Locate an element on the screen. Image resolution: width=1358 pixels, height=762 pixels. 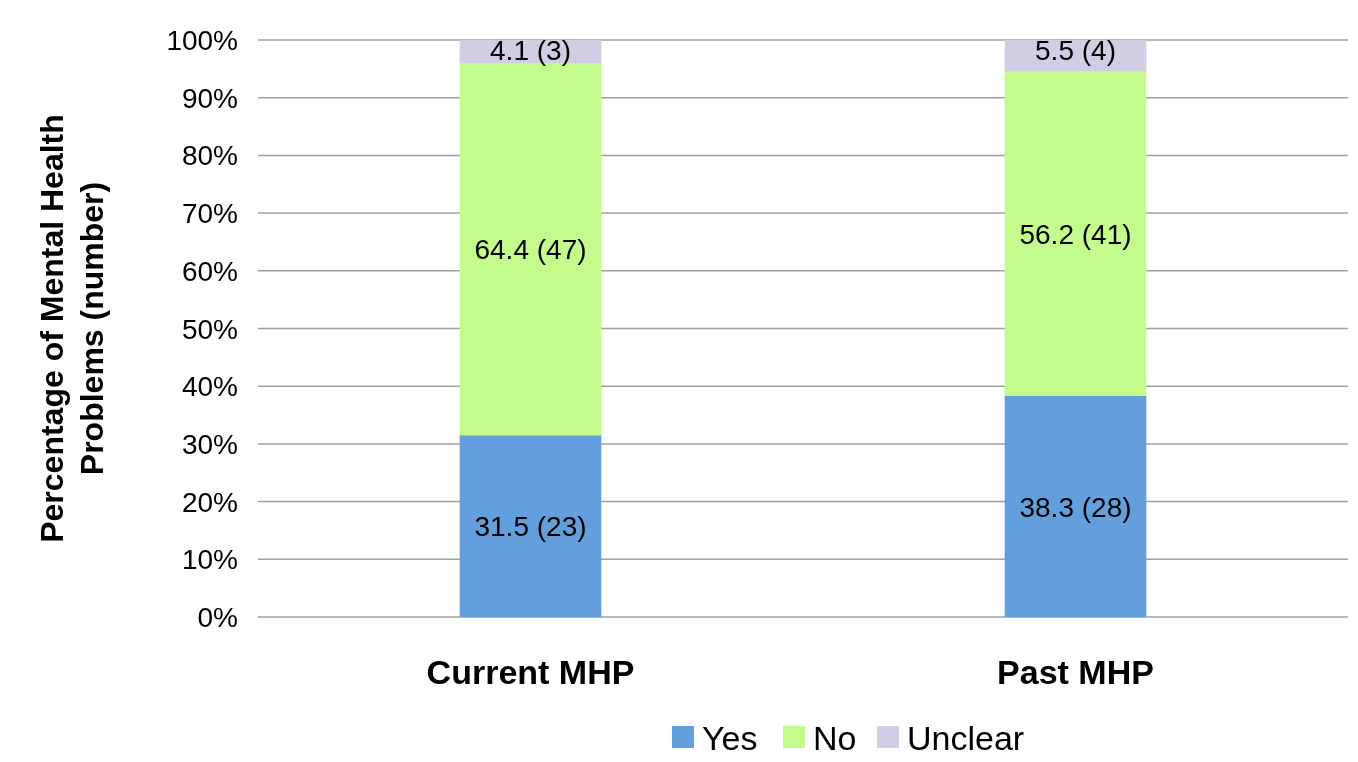
y-tick-label: 10% is located at coordinates (209, 560).